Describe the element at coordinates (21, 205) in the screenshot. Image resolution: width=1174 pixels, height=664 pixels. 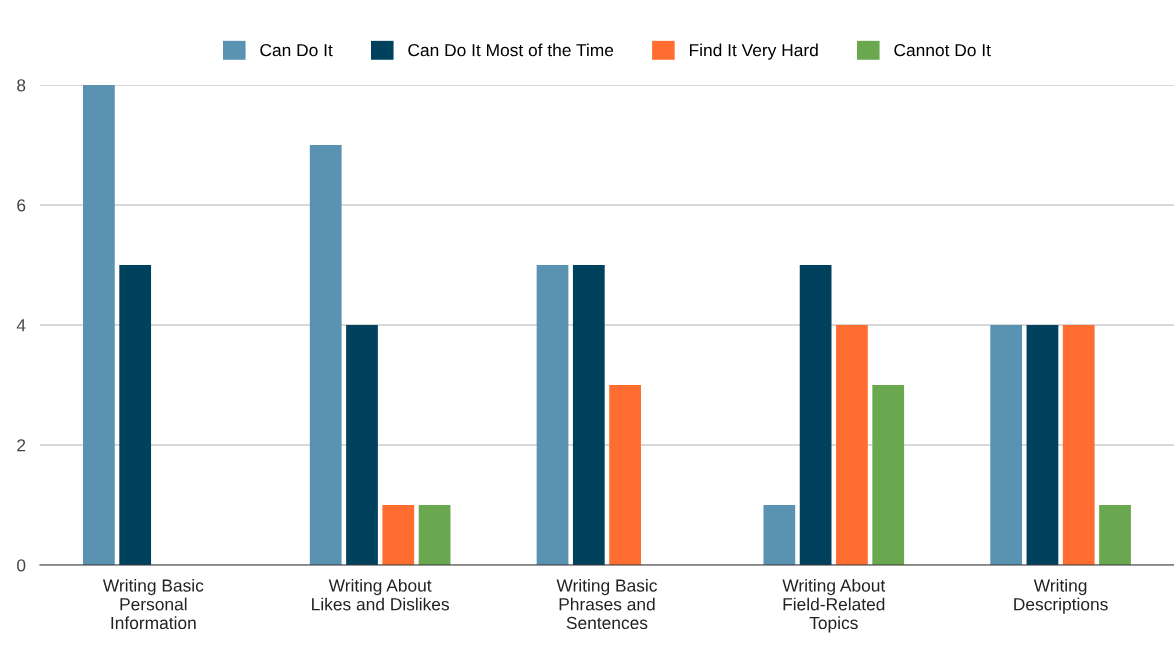
I see `y-tick-label: 6` at that location.